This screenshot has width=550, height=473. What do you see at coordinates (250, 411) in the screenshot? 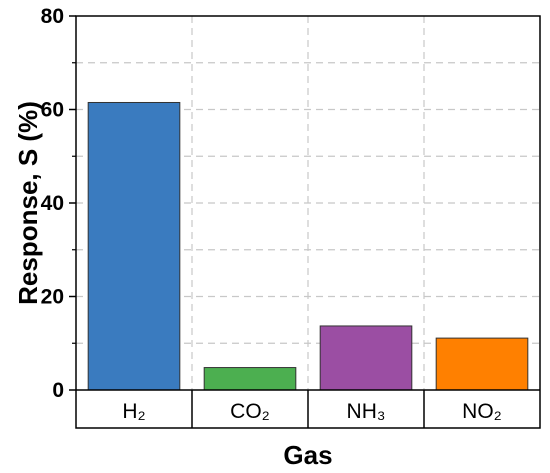
I see `x-tick-label: CO₂` at bounding box center [250, 411].